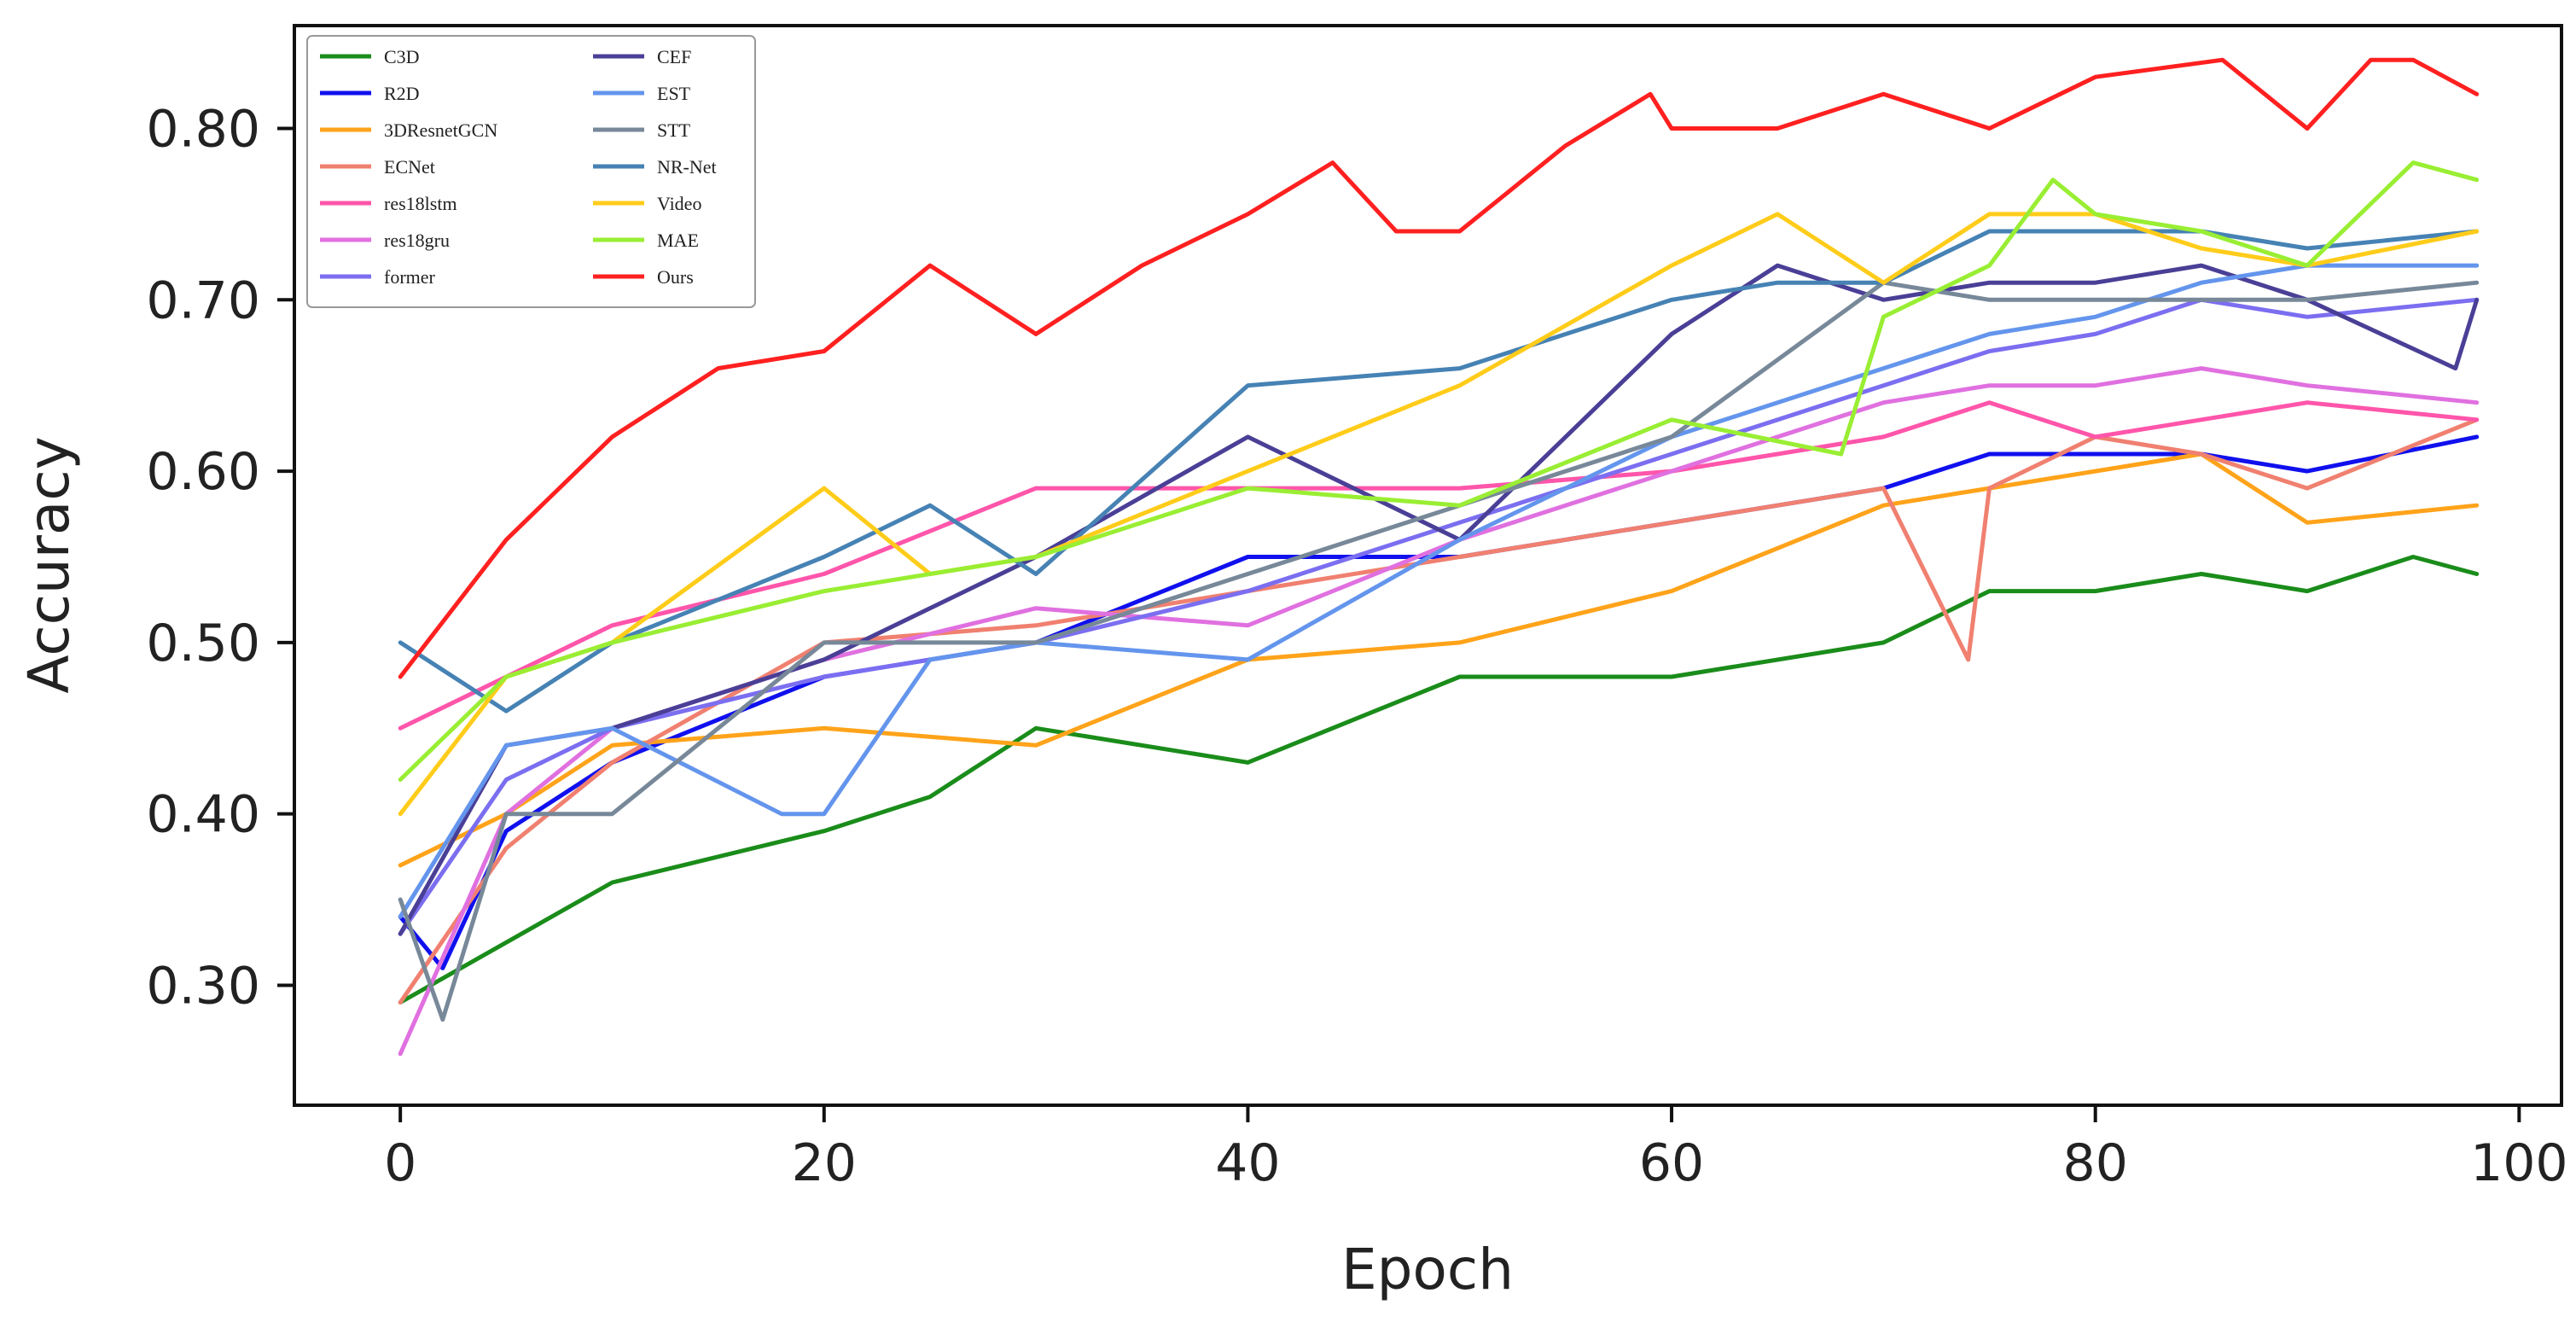 The height and width of the screenshot is (1322, 2576). Describe the element at coordinates (410, 167) in the screenshot. I see `legend-label: ECNet` at that location.